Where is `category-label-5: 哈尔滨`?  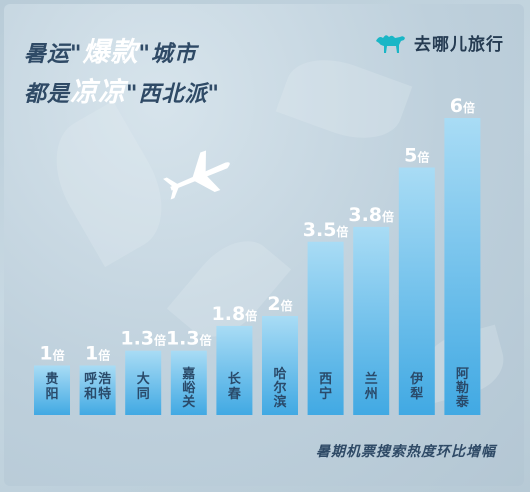 category-label-5: 哈尔滨 is located at coordinates (279, 388).